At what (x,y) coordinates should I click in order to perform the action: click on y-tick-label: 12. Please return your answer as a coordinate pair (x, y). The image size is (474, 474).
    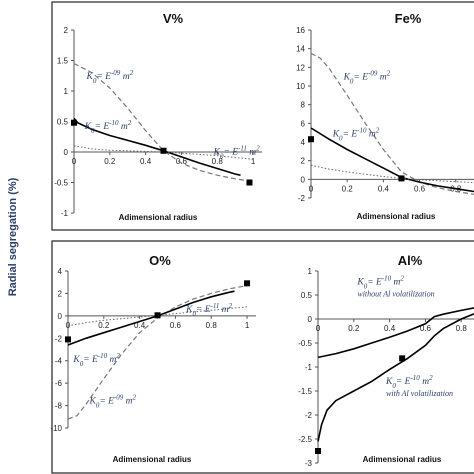
    Looking at the image, I should click on (300, 67).